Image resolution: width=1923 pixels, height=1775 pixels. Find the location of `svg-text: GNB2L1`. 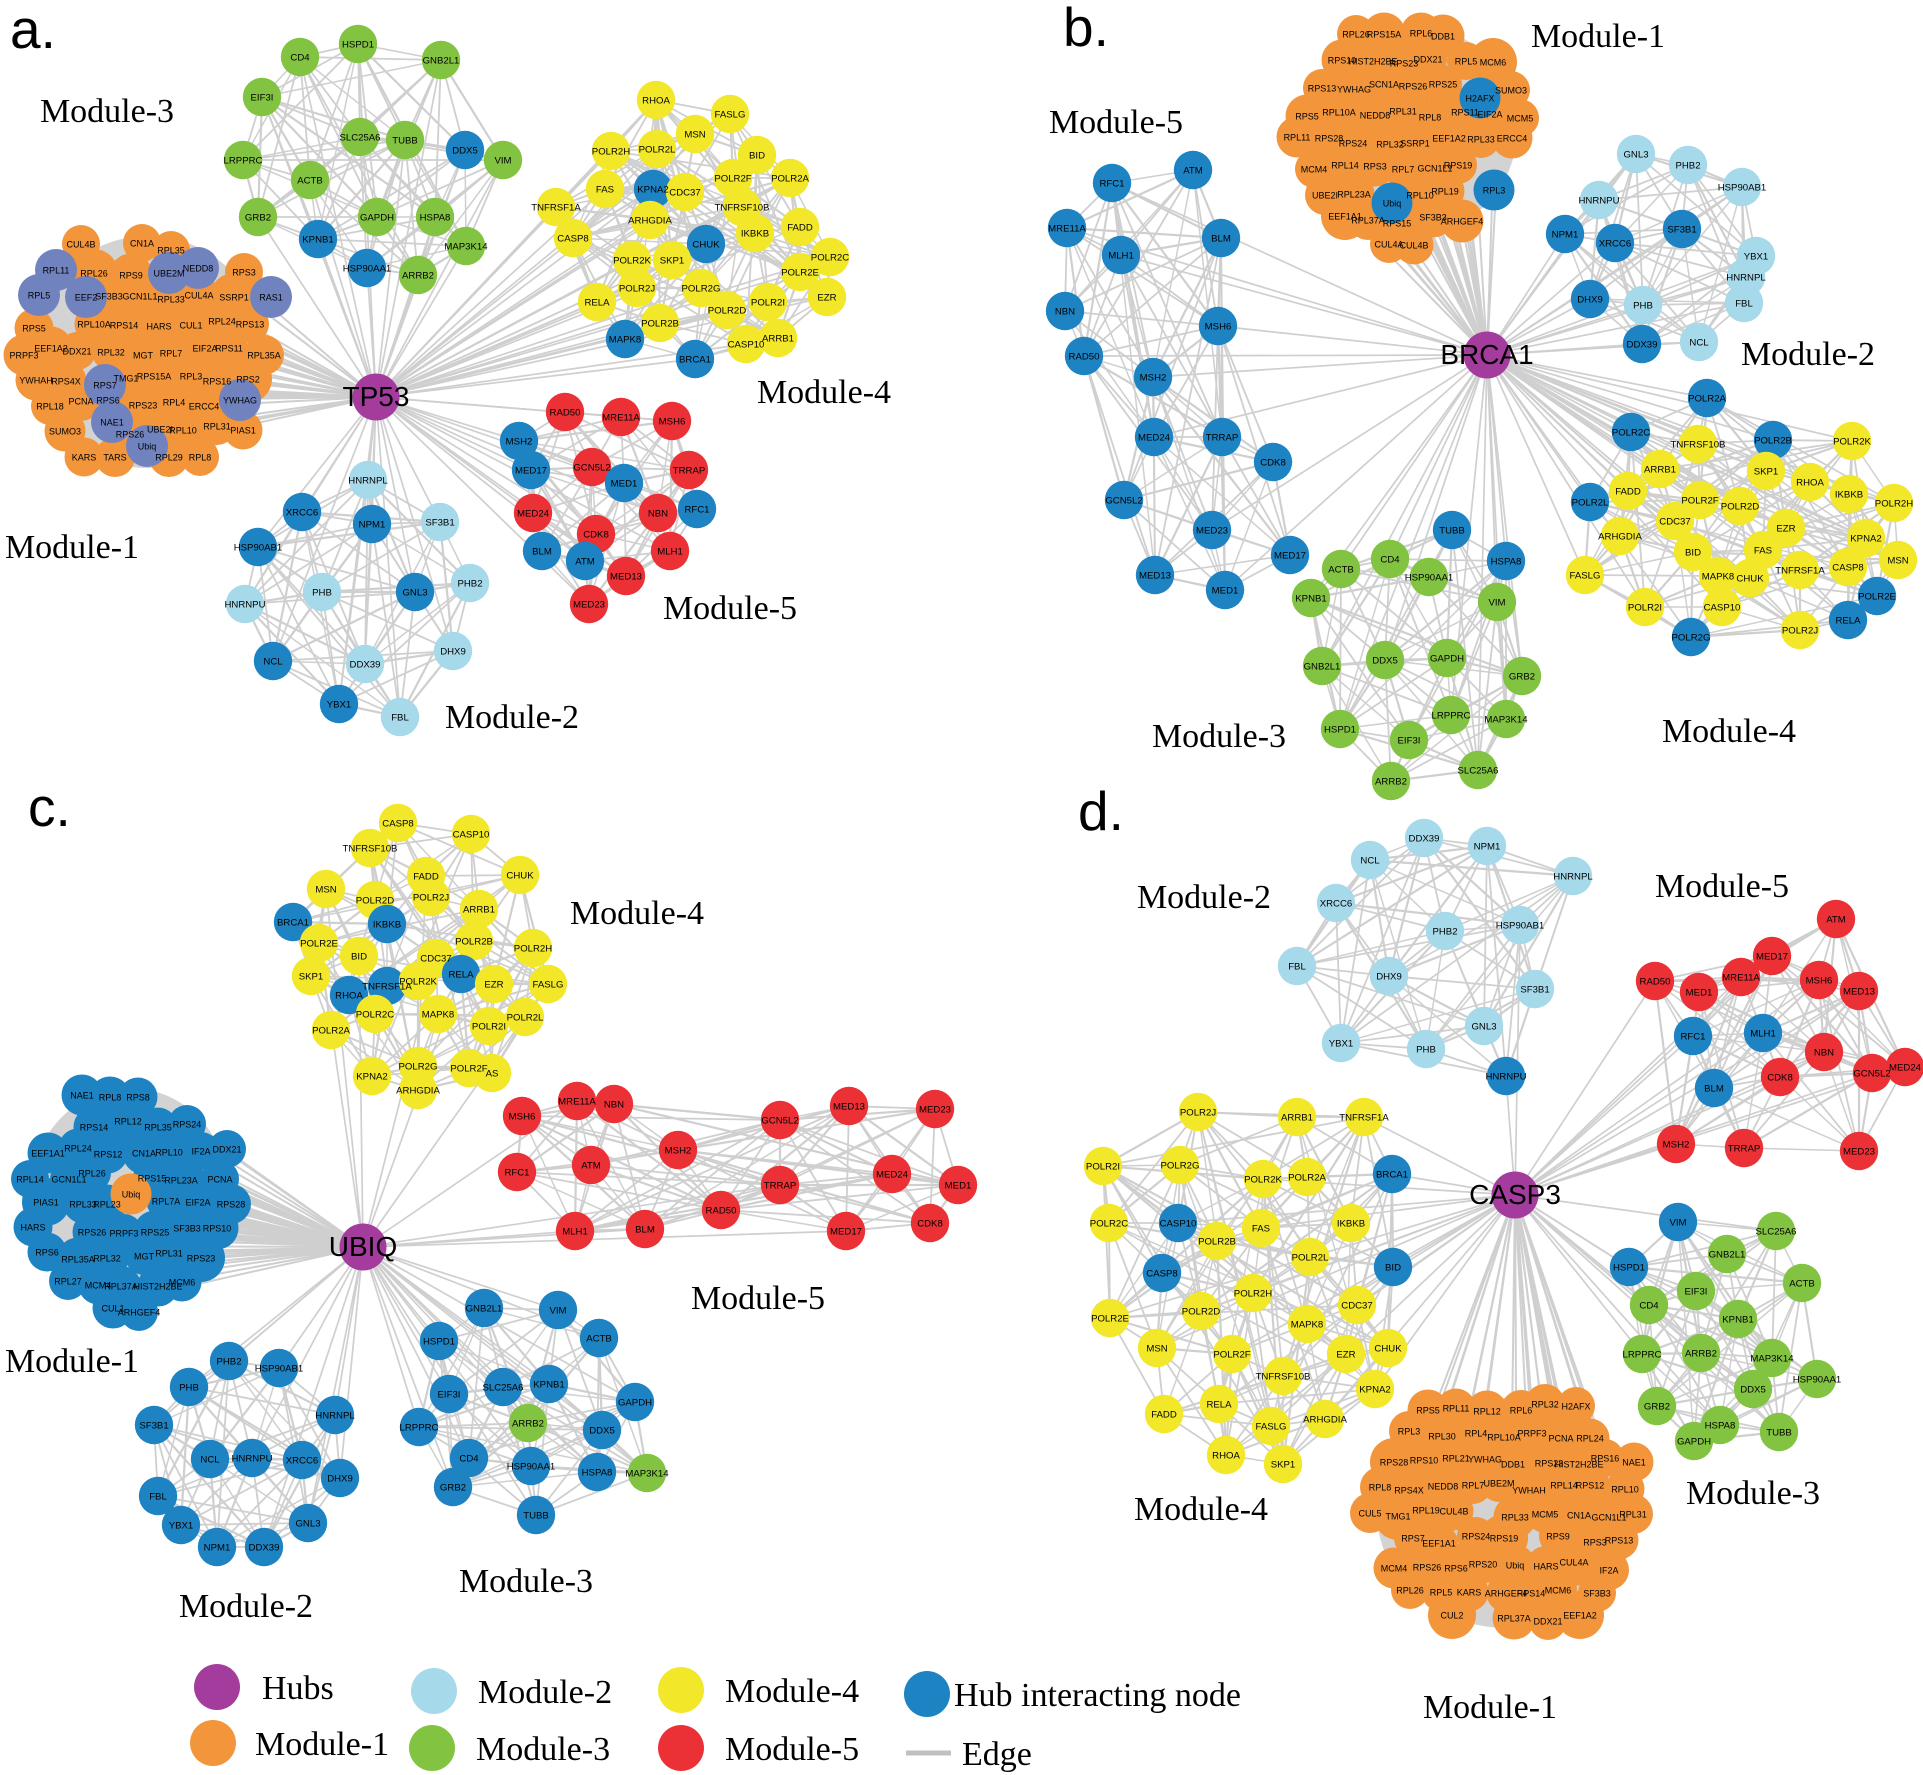

svg-text: GNB2L1 is located at coordinates (484, 1309).